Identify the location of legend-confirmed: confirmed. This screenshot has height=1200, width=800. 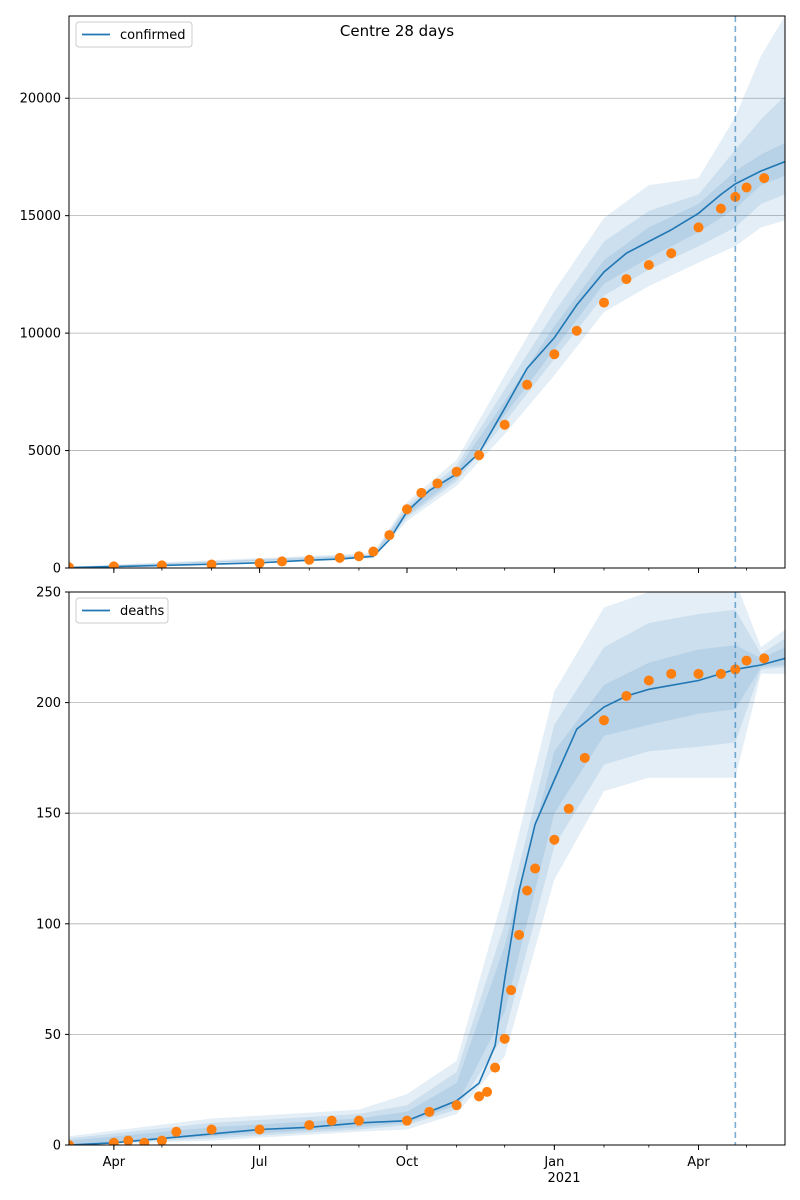
(134, 34).